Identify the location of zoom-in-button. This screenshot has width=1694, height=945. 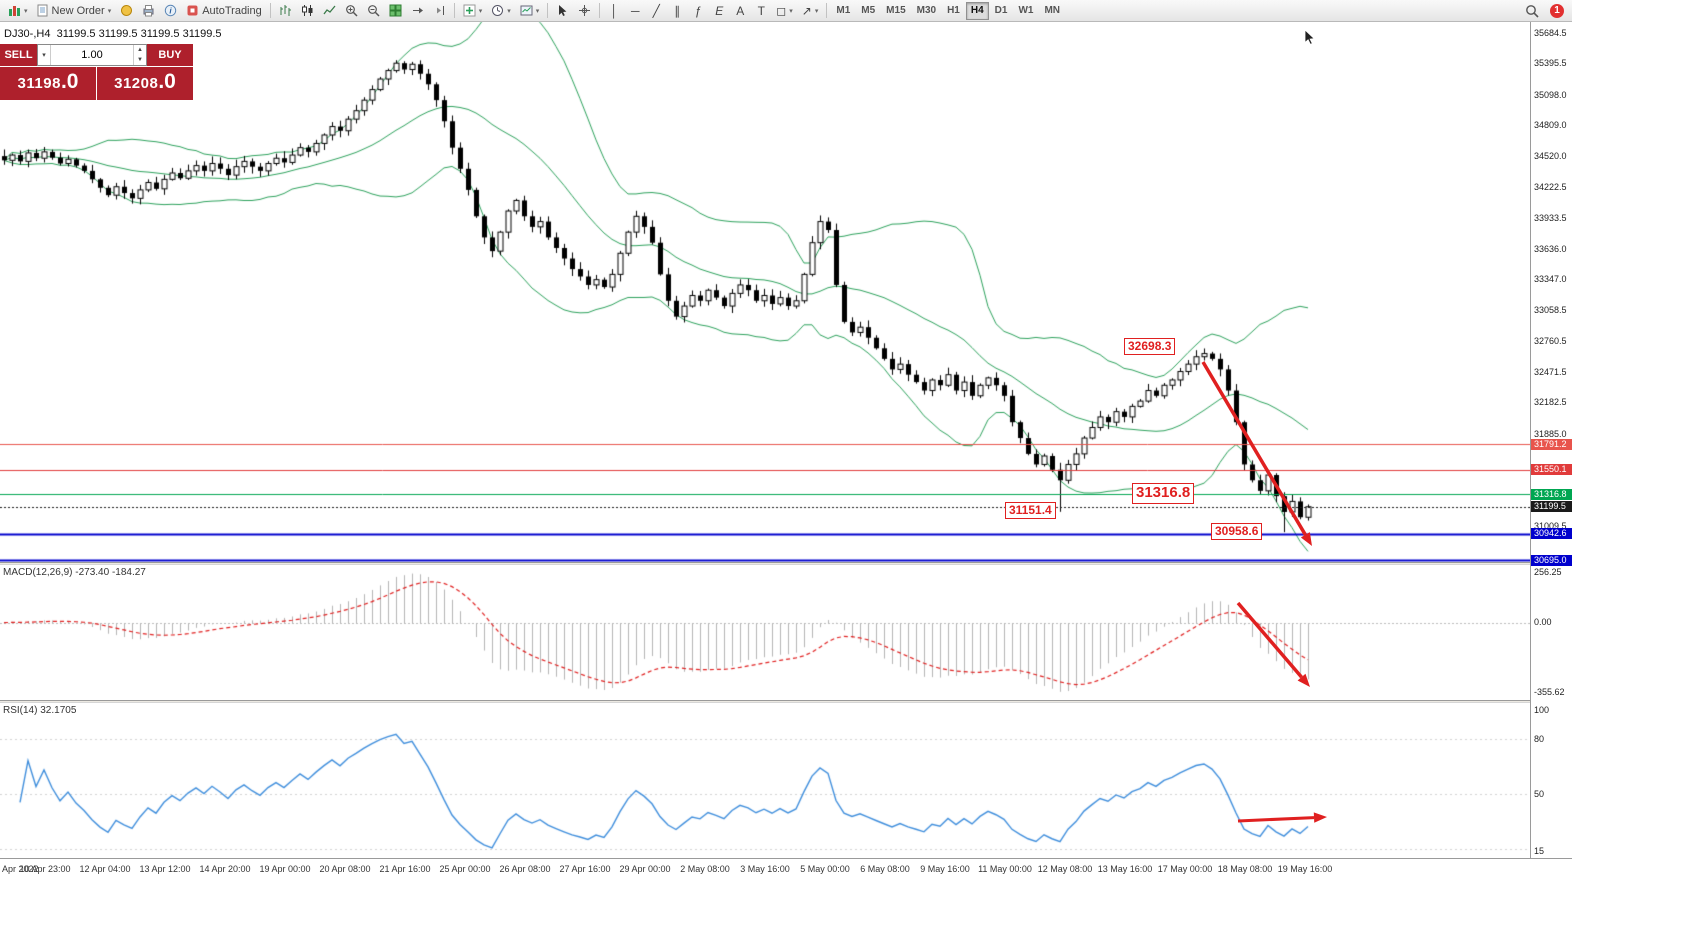
(351, 11).